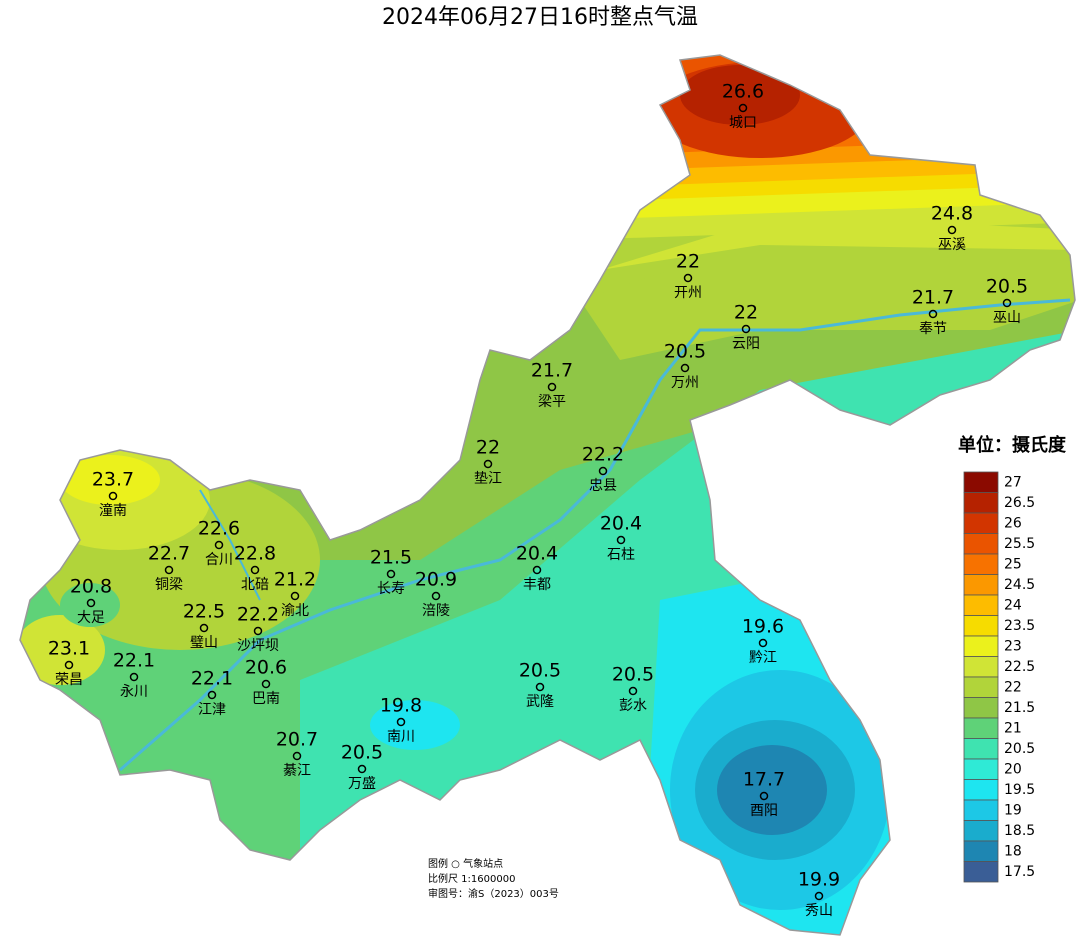 The width and height of the screenshot is (1080, 946). I want to click on station-name: 彭水, so click(633, 706).